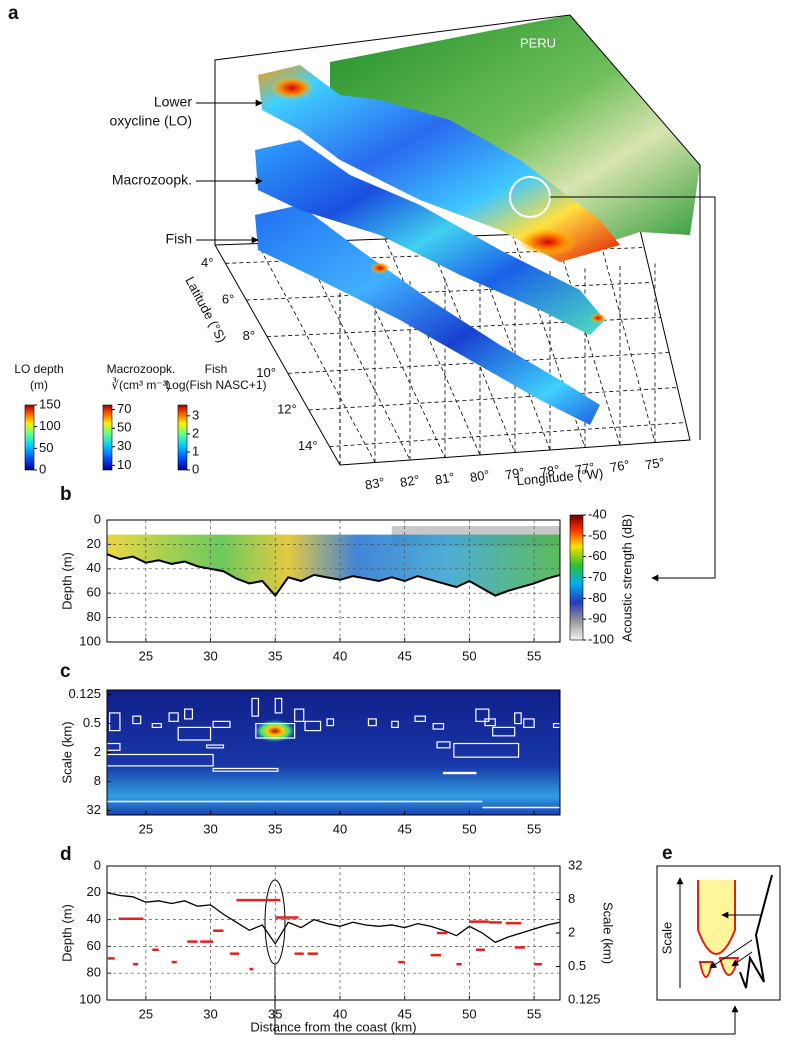 Image resolution: width=788 pixels, height=1044 pixels. I want to click on y2-tick-label: 32, so click(575, 864).